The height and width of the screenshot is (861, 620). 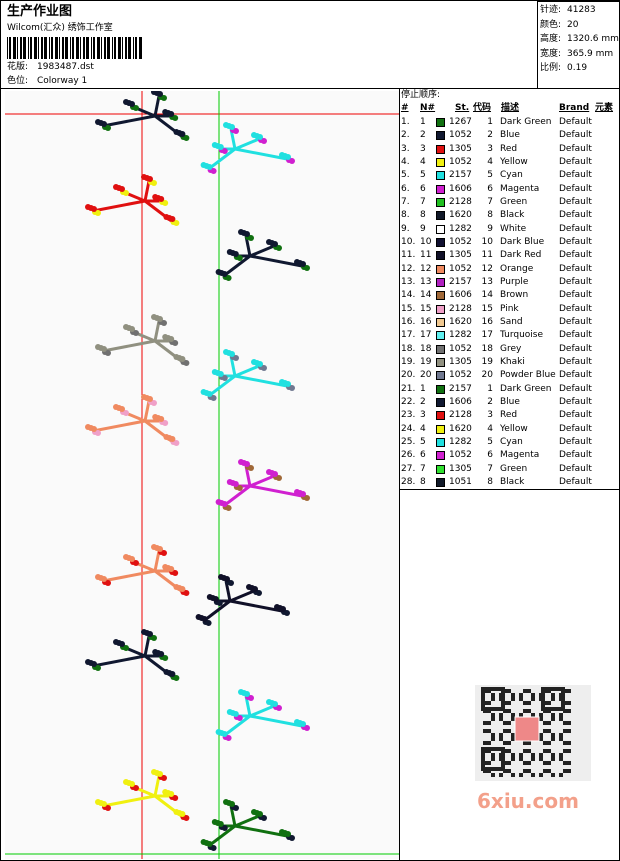 What do you see at coordinates (551, 68) in the screenshot?
I see `stat-label: 比例:` at bounding box center [551, 68].